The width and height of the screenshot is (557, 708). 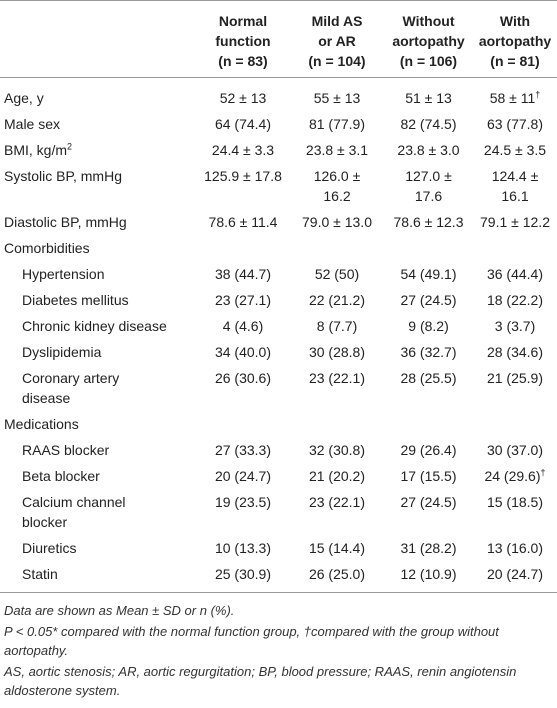 I want to click on column-header: Without aortopathy (n = 106), so click(x=428, y=39).